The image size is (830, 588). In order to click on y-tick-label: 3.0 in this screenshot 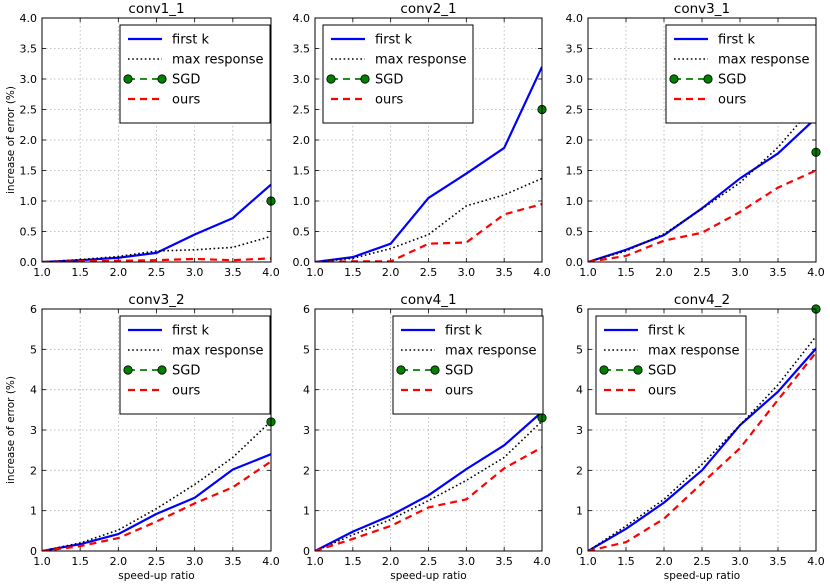, I will do `click(29, 79)`.